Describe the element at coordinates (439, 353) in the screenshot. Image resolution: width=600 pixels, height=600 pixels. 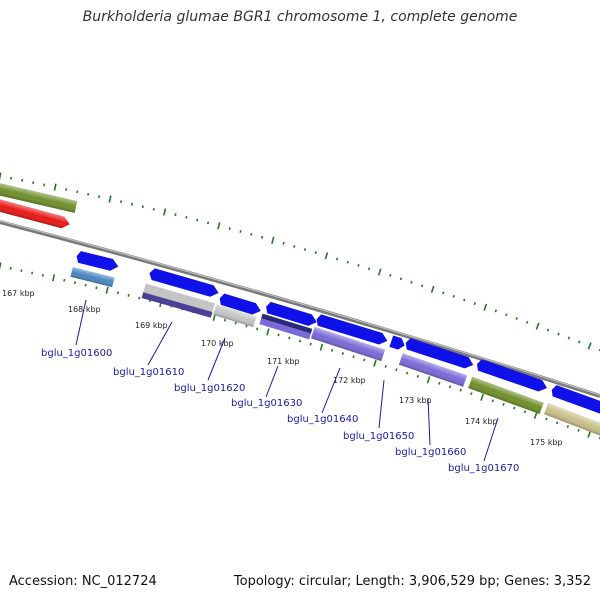
I see `gene-feature-bglu-1g01660` at that location.